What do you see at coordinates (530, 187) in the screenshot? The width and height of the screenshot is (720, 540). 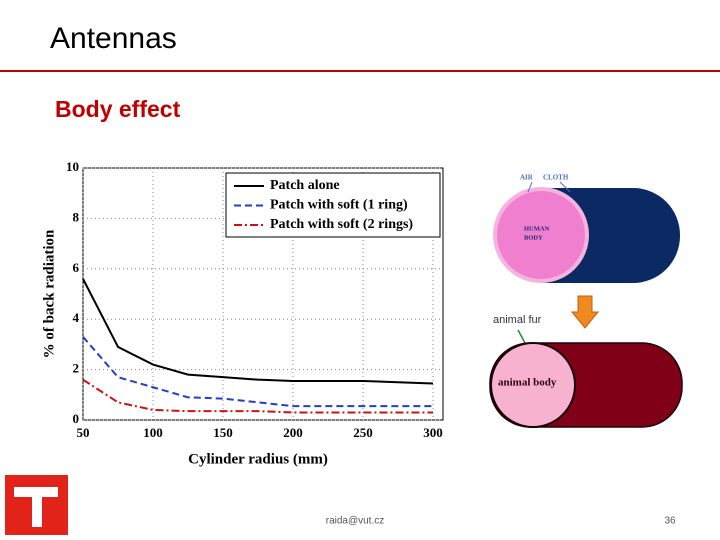 I see `air-pointer` at bounding box center [530, 187].